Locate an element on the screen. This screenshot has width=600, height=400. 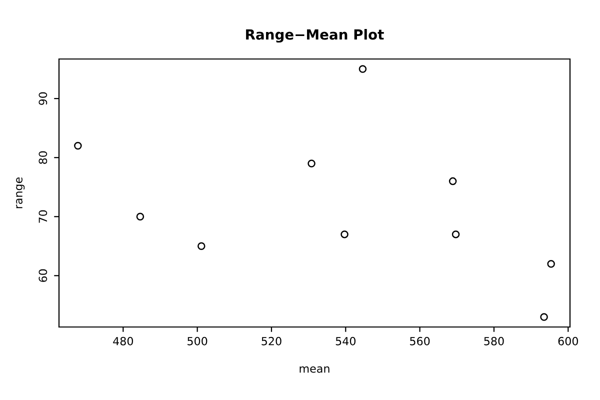
y-axis-title: range is located at coordinates (20, 192).